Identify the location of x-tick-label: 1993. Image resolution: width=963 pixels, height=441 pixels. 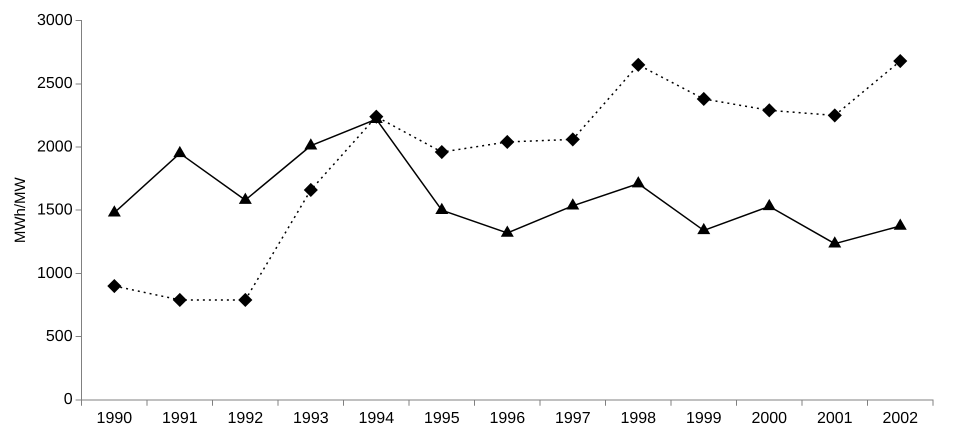
(311, 418).